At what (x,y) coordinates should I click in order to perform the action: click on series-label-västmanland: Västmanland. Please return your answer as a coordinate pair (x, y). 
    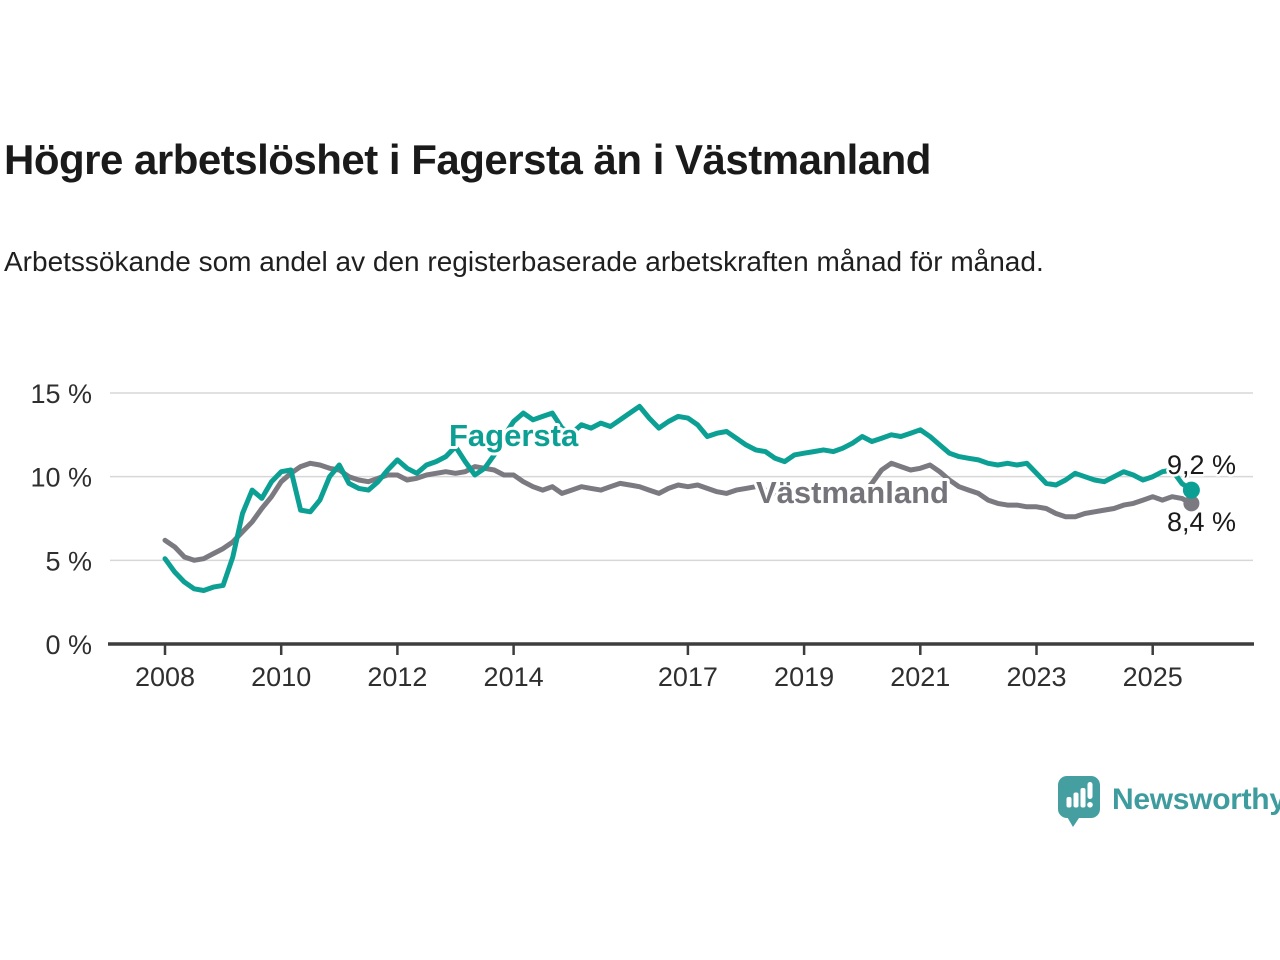
    Looking at the image, I should click on (852, 492).